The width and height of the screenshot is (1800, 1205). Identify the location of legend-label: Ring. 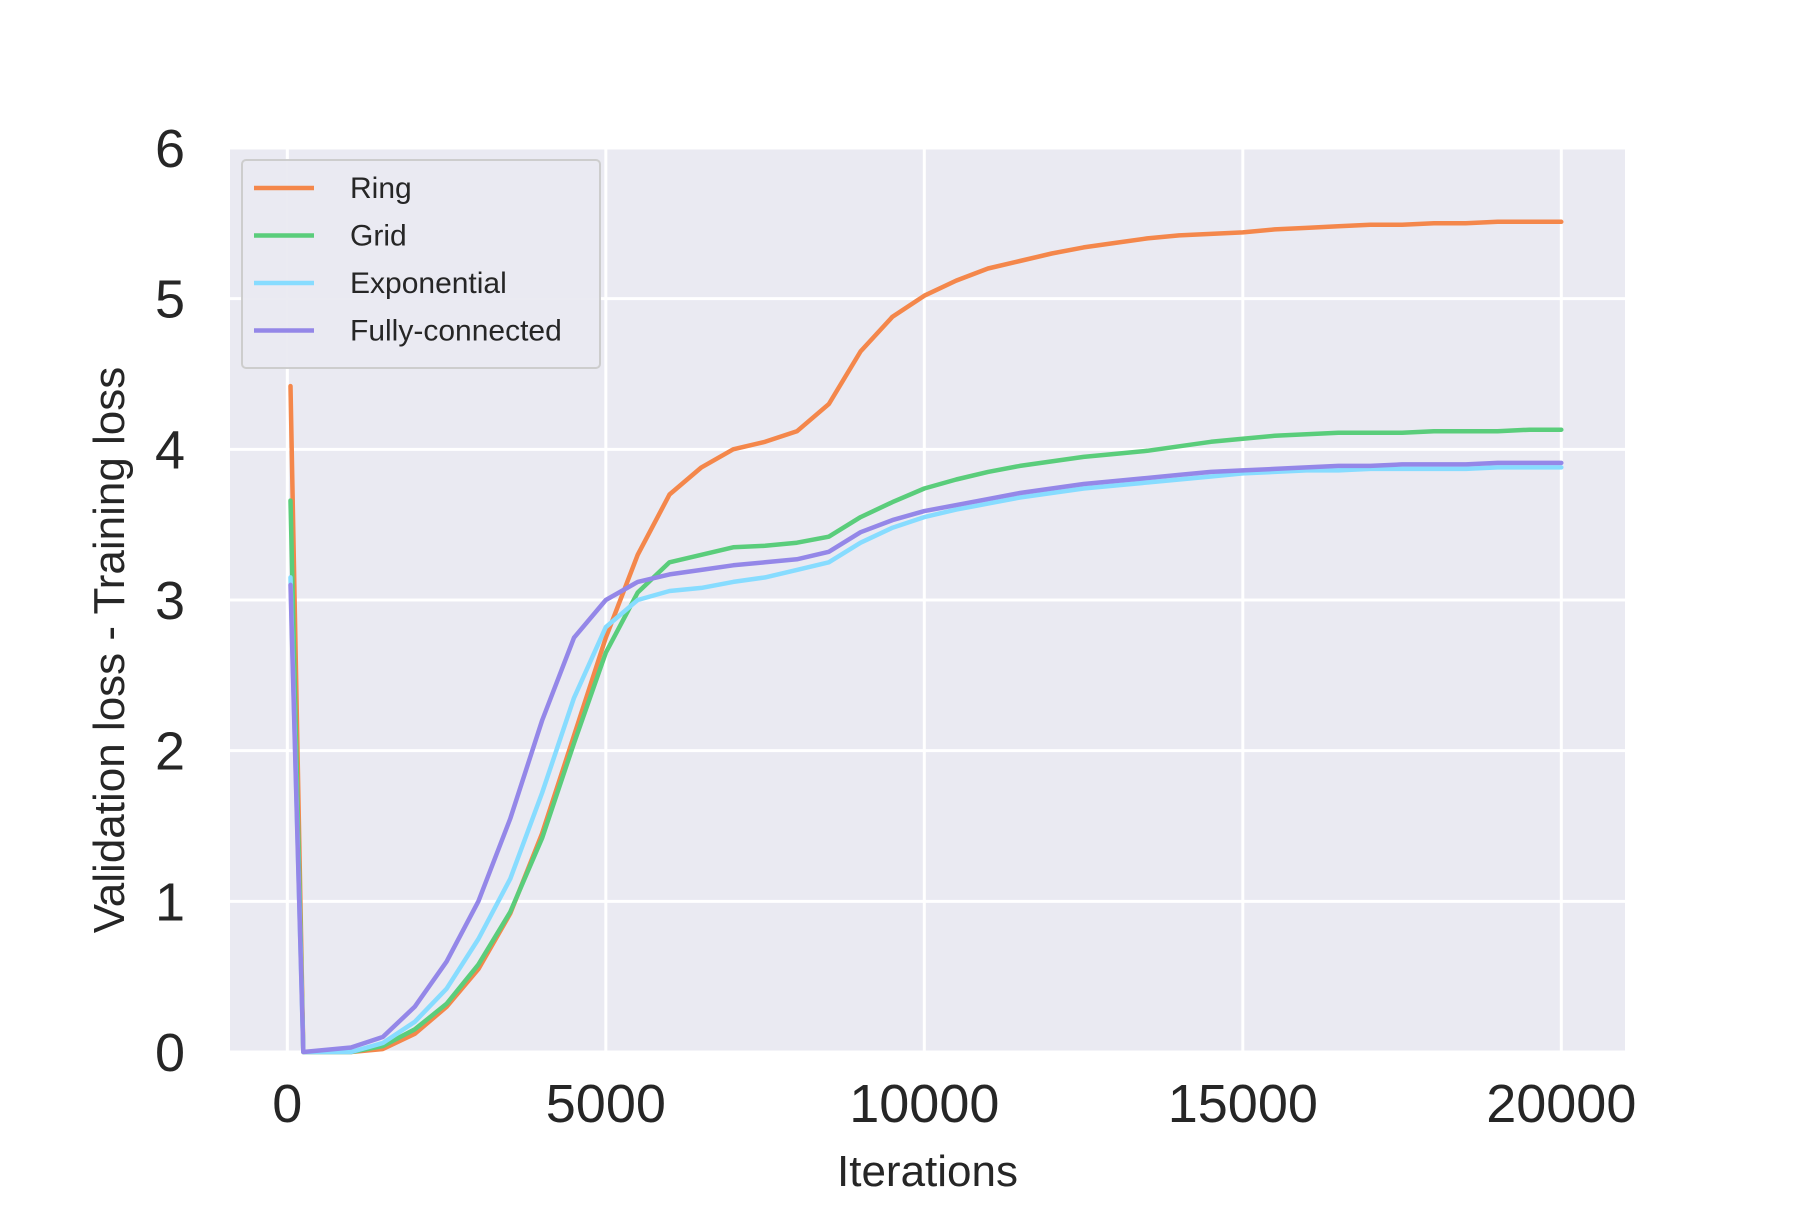
(381, 188).